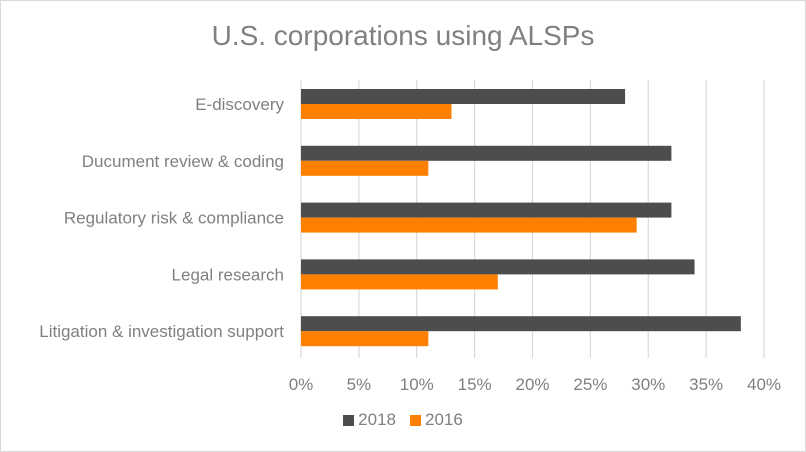 The height and width of the screenshot is (452, 806). I want to click on legend-label-2018: 2018, so click(377, 419).